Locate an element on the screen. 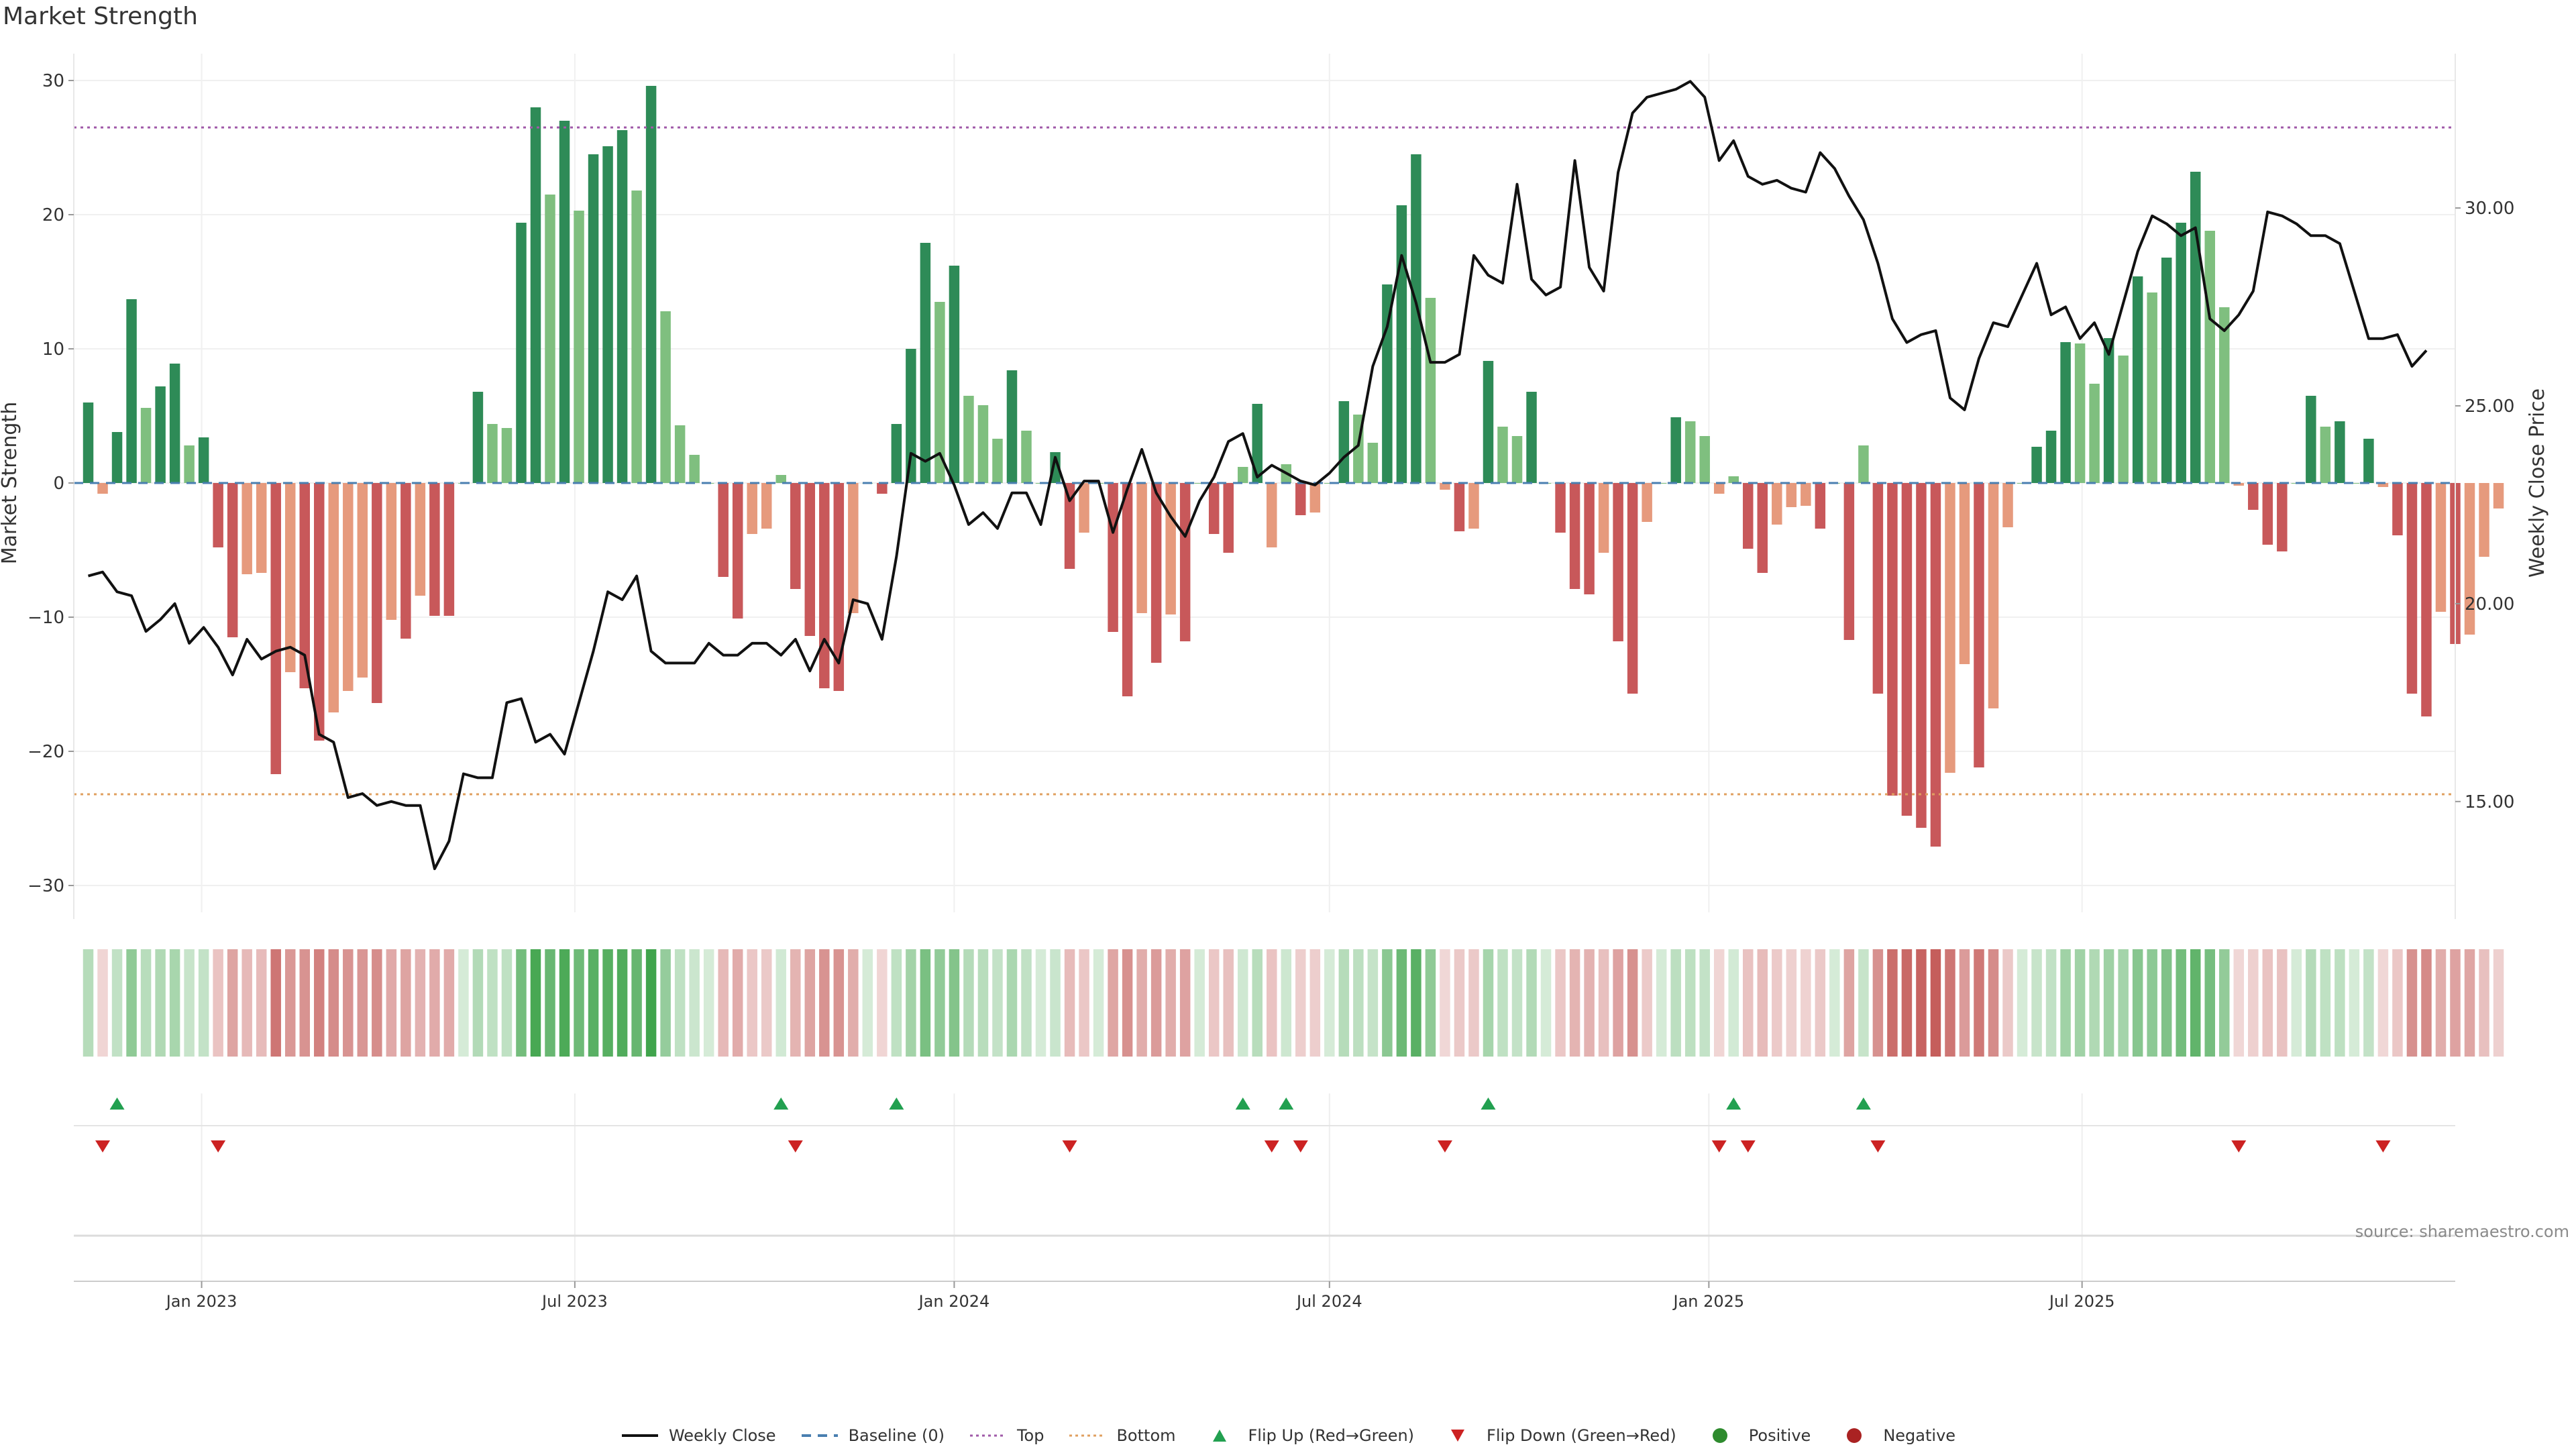 The height and width of the screenshot is (1449, 2576). strength-bar: 2022-12-05: 5.6 is located at coordinates (146, 445).